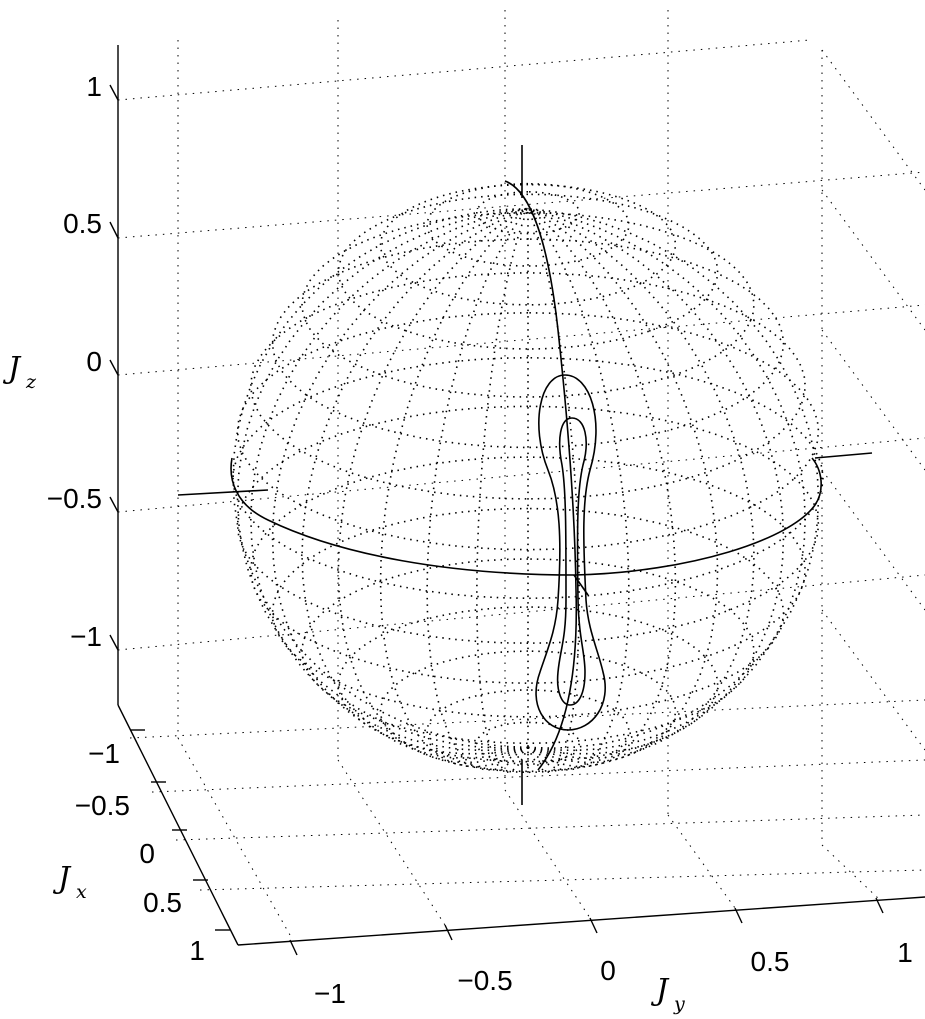 Image resolution: width=925 pixels, height=1019 pixels. Describe the element at coordinates (581, 921) in the screenshot. I see `y-axis-line` at that location.